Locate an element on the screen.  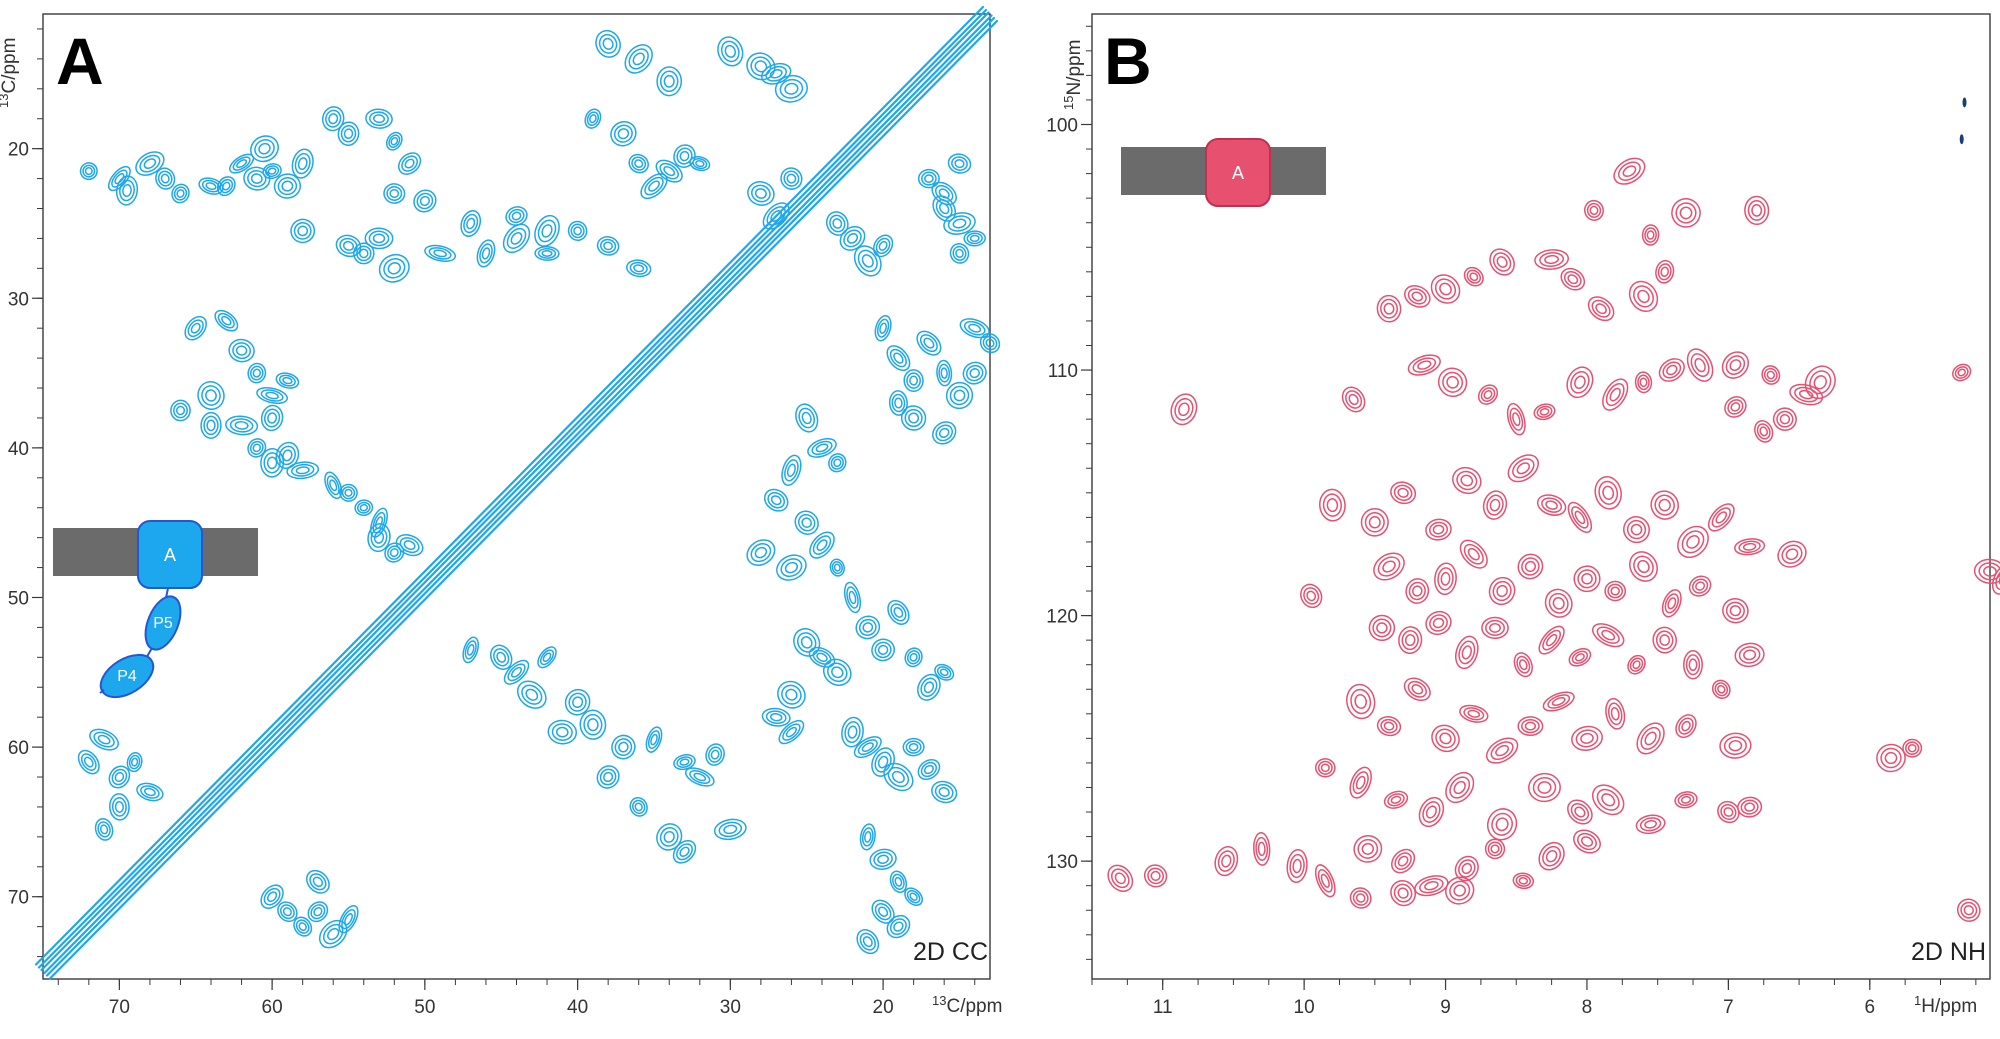
panel-b-x-tick-label: 8 is located at coordinates (1587, 1007).